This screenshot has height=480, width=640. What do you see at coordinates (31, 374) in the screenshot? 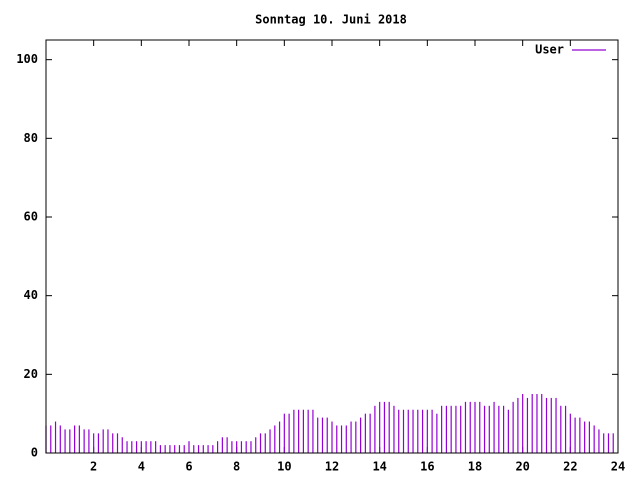
I see `y-tick-label: 20` at bounding box center [31, 374].